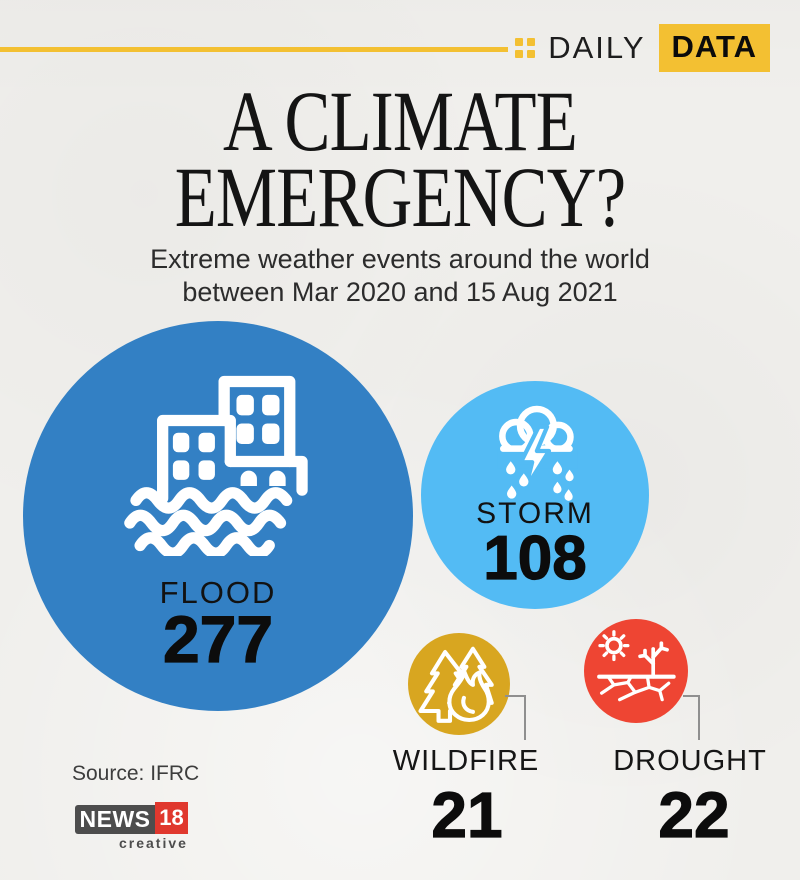 The image size is (800, 880). What do you see at coordinates (218, 639) in the screenshot?
I see `flood-value: 277` at bounding box center [218, 639].